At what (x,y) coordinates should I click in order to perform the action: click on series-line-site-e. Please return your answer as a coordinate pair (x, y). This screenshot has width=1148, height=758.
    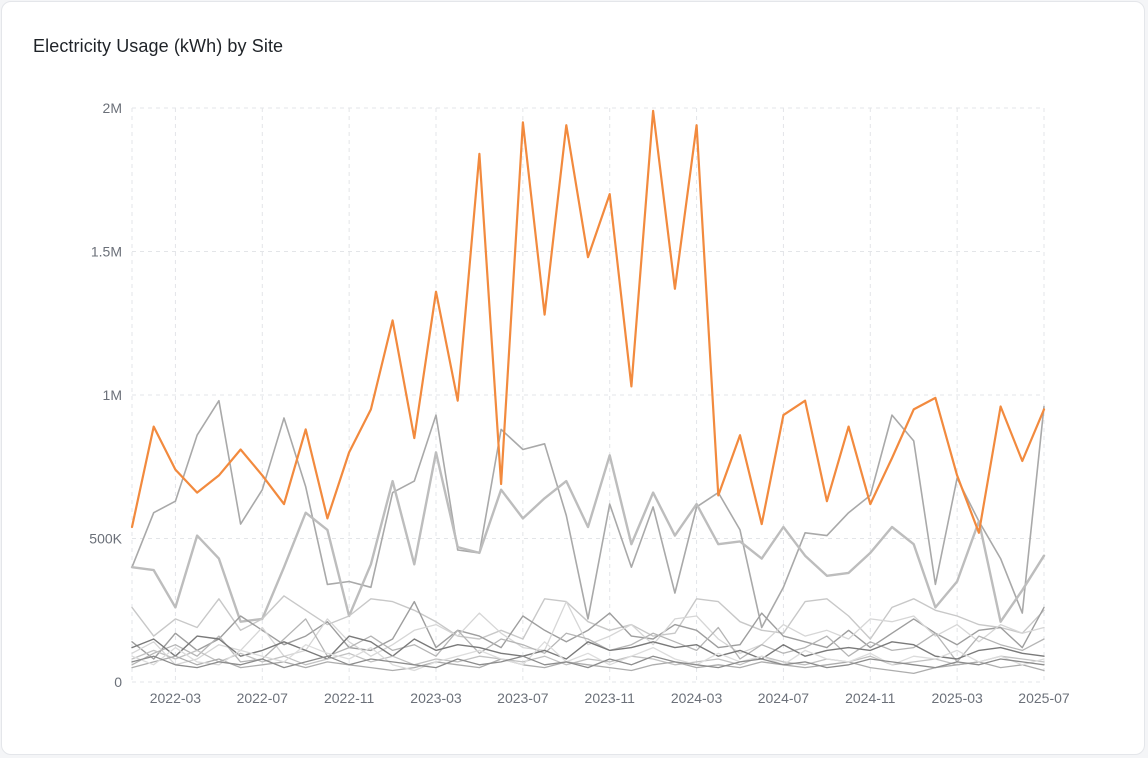
    Looking at the image, I should click on (588, 630).